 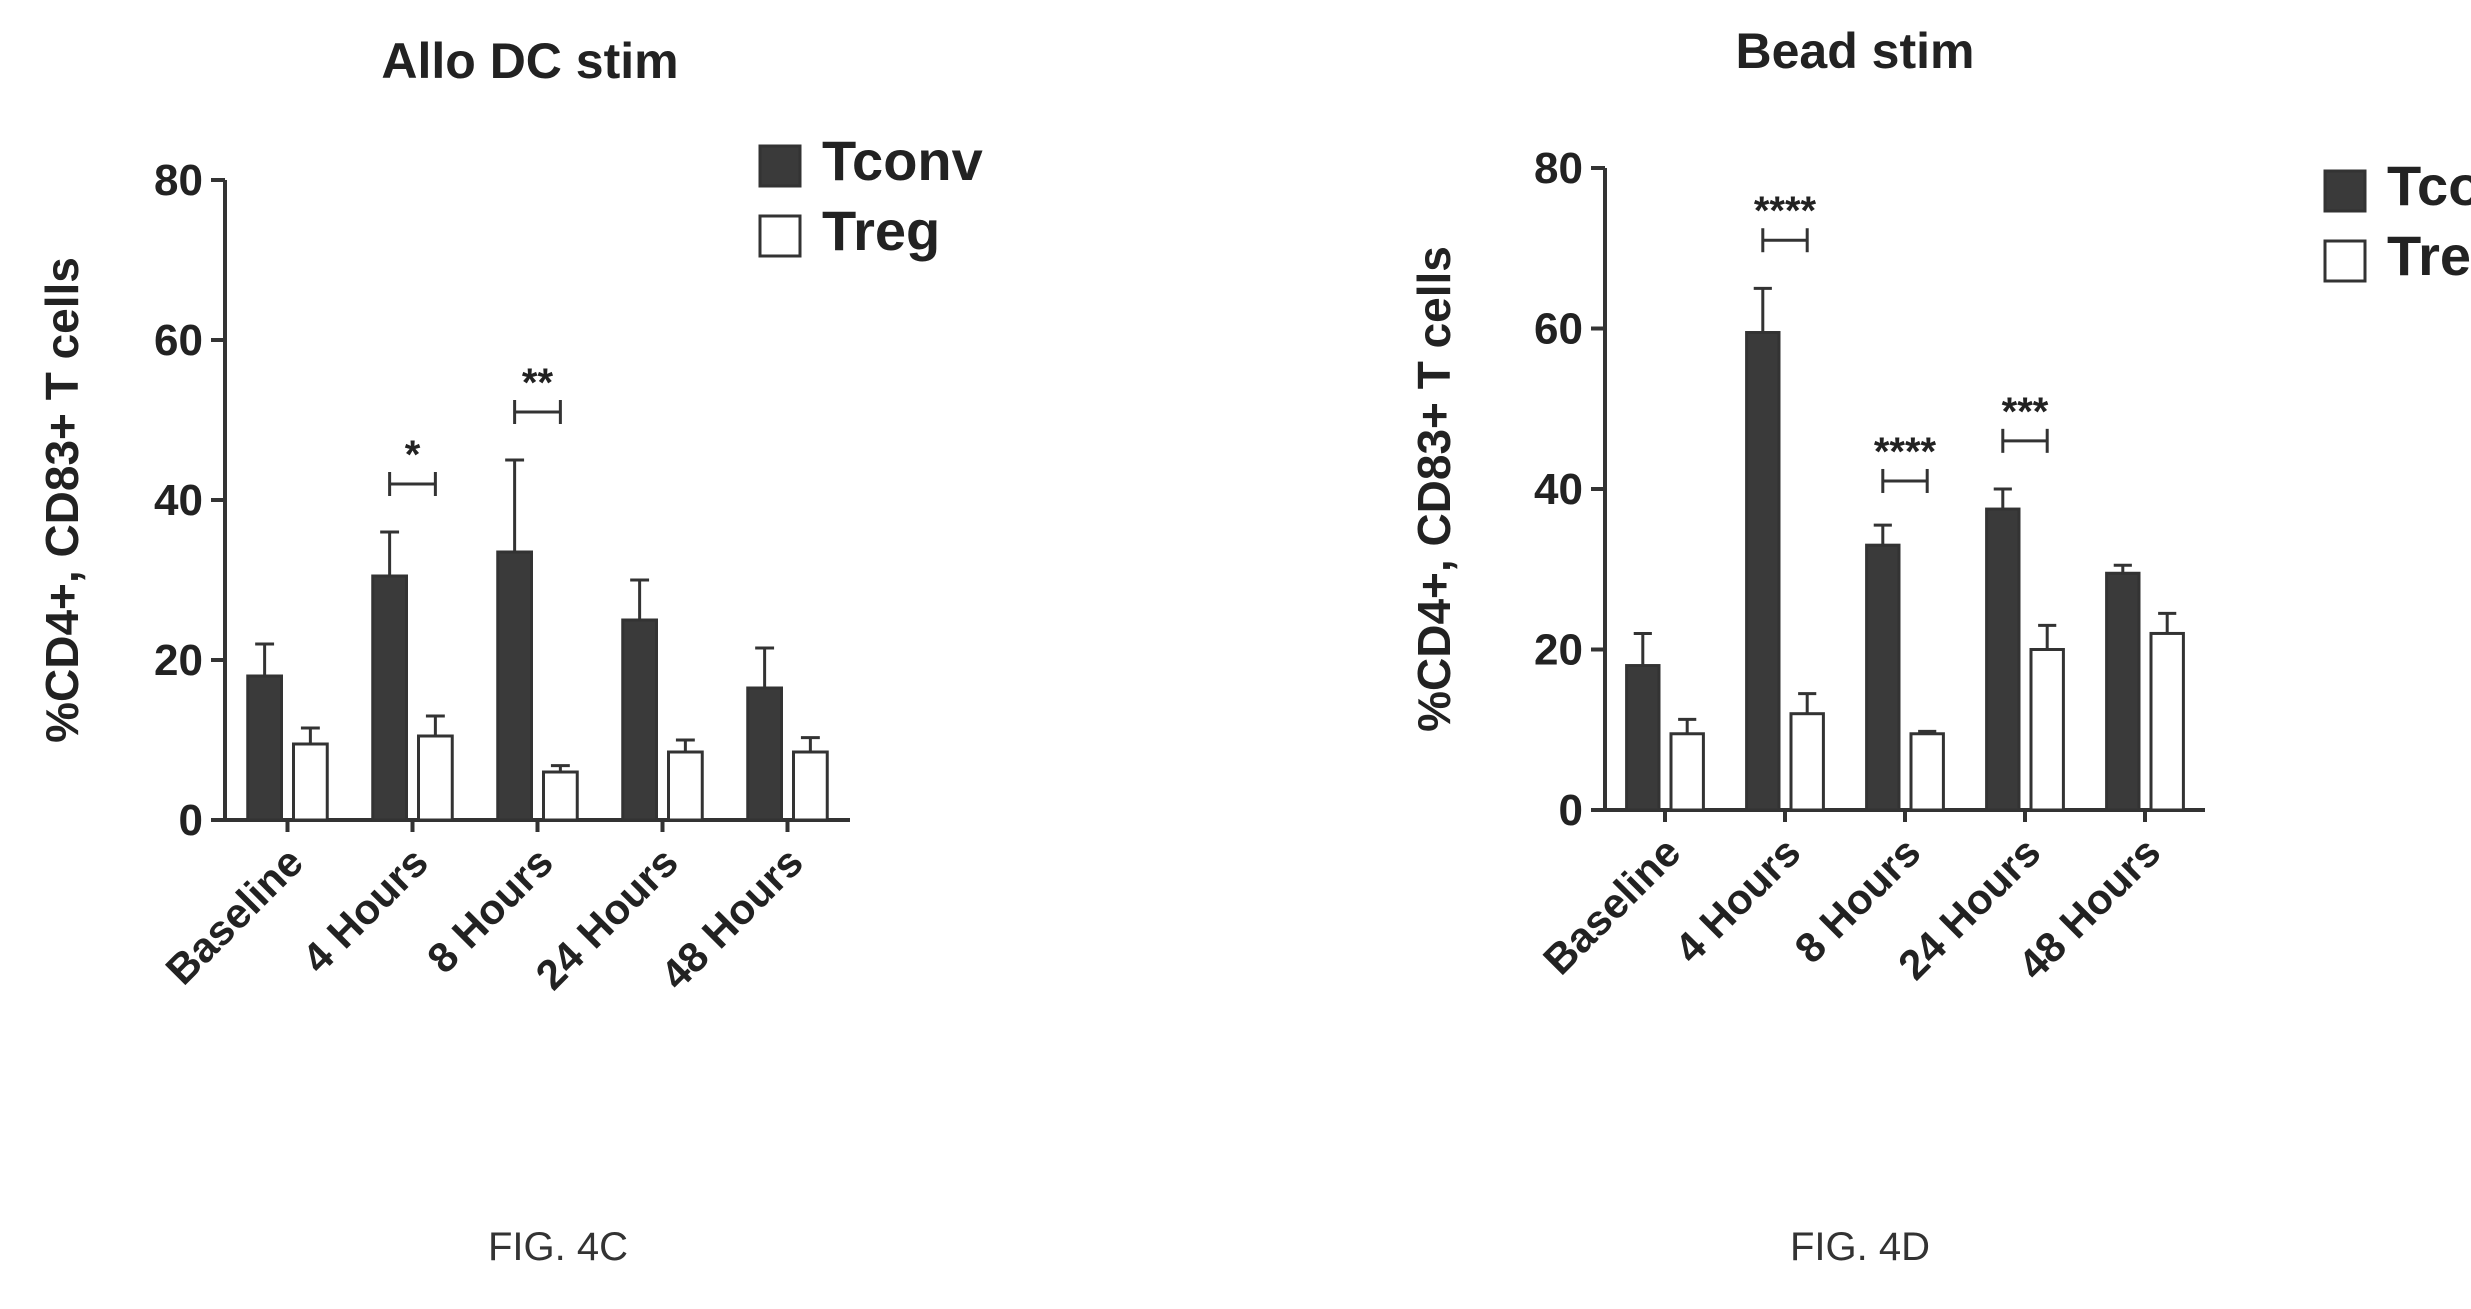 I want to click on chart-title: Allo DC stim, so click(x=529, y=61).